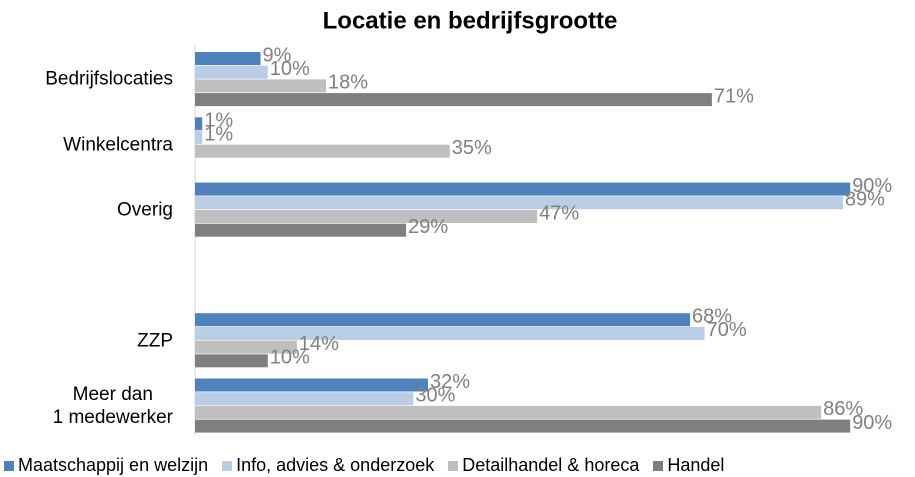 This screenshot has width=915, height=477. Describe the element at coordinates (335, 465) in the screenshot. I see `legend-label: Info, advies & onderzoek` at that location.